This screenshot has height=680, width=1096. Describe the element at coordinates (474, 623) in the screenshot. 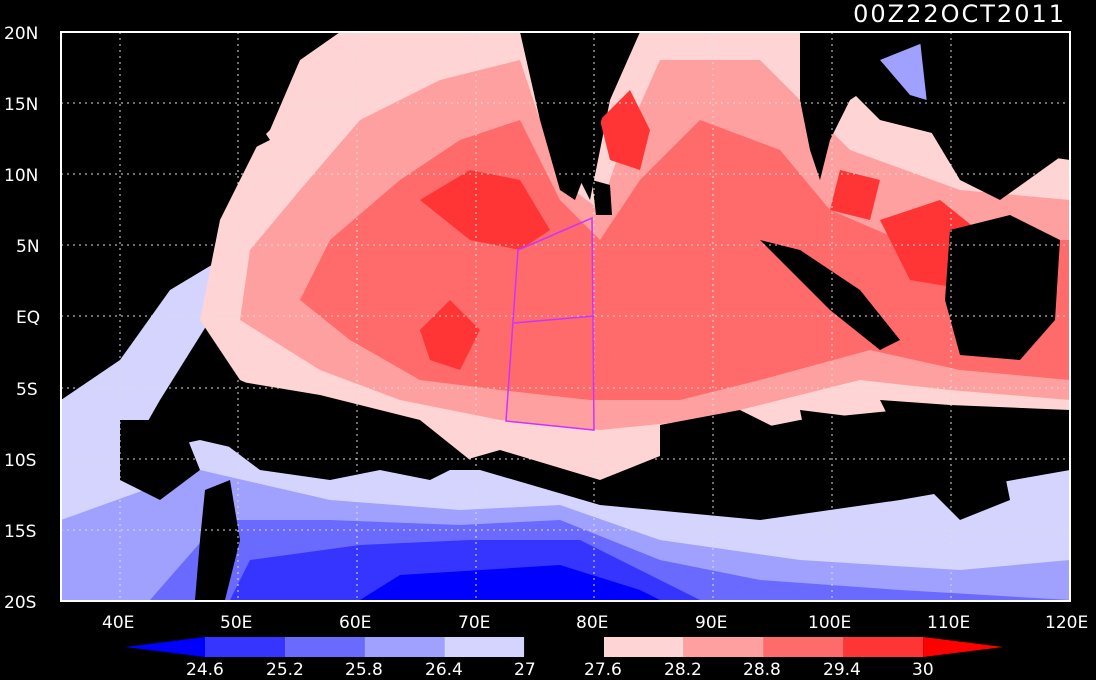

I see `lon-label: 70E` at that location.